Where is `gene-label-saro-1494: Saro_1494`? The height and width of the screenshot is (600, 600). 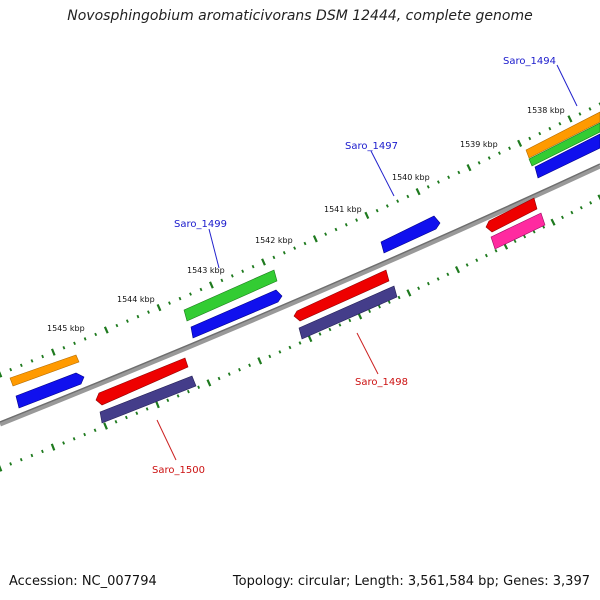 gene-label-saro-1494: Saro_1494 is located at coordinates (529, 61).